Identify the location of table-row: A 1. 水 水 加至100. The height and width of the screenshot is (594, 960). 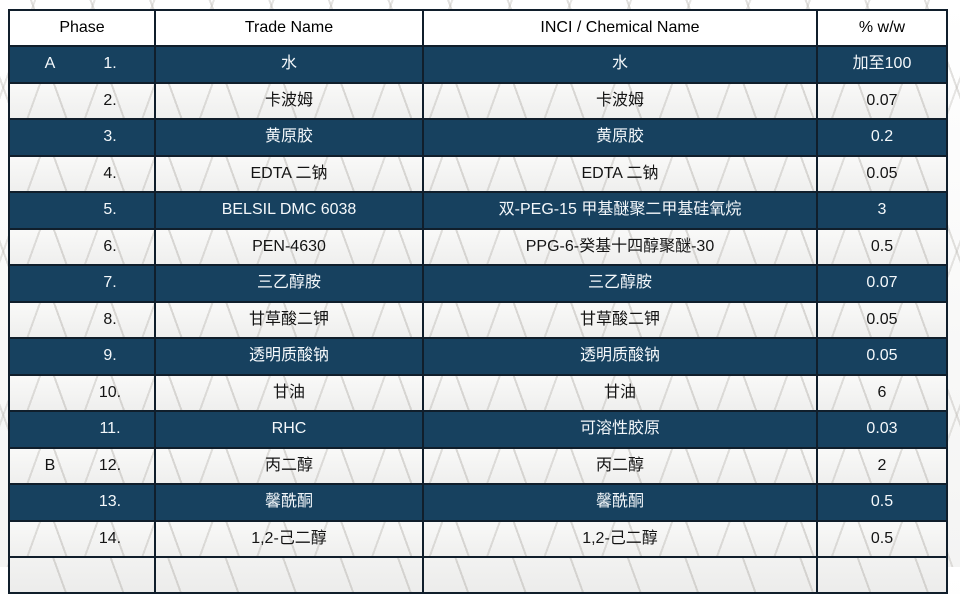
(478, 65).